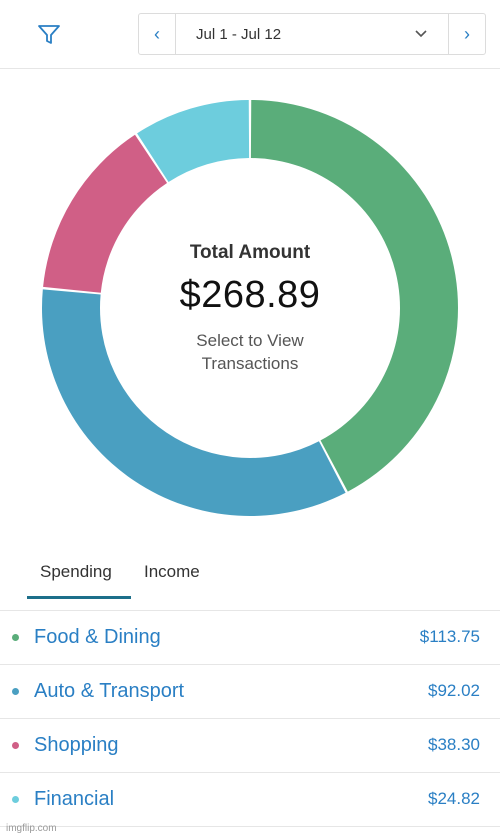  Describe the element at coordinates (74, 799) in the screenshot. I see `category-name: Financial` at that location.